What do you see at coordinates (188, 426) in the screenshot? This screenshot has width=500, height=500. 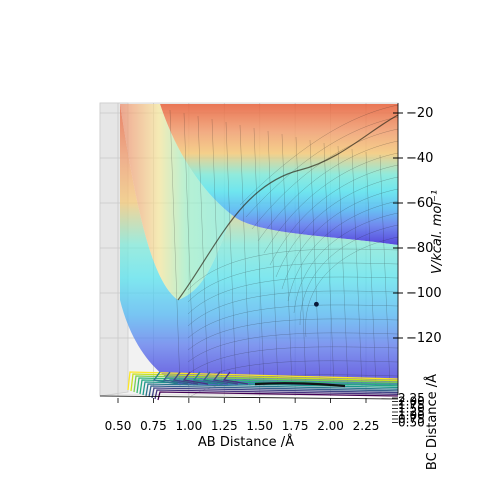 I see `x-tick-label: 1.00` at bounding box center [188, 426].